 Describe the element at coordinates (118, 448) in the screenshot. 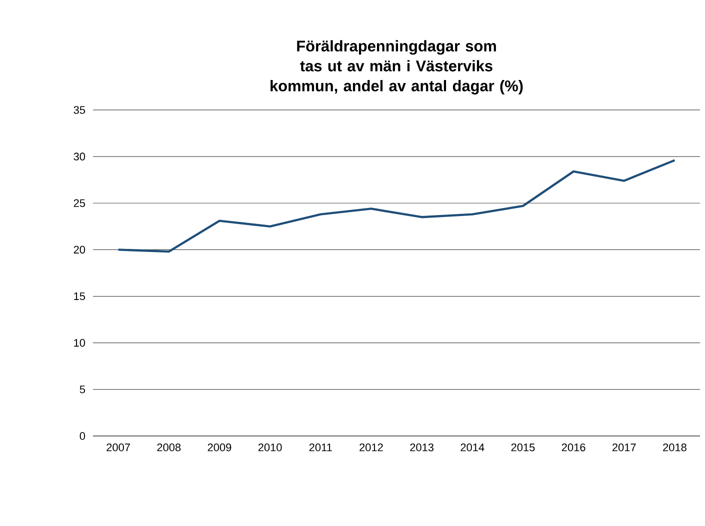

I see `x-tick-label: 2007` at that location.